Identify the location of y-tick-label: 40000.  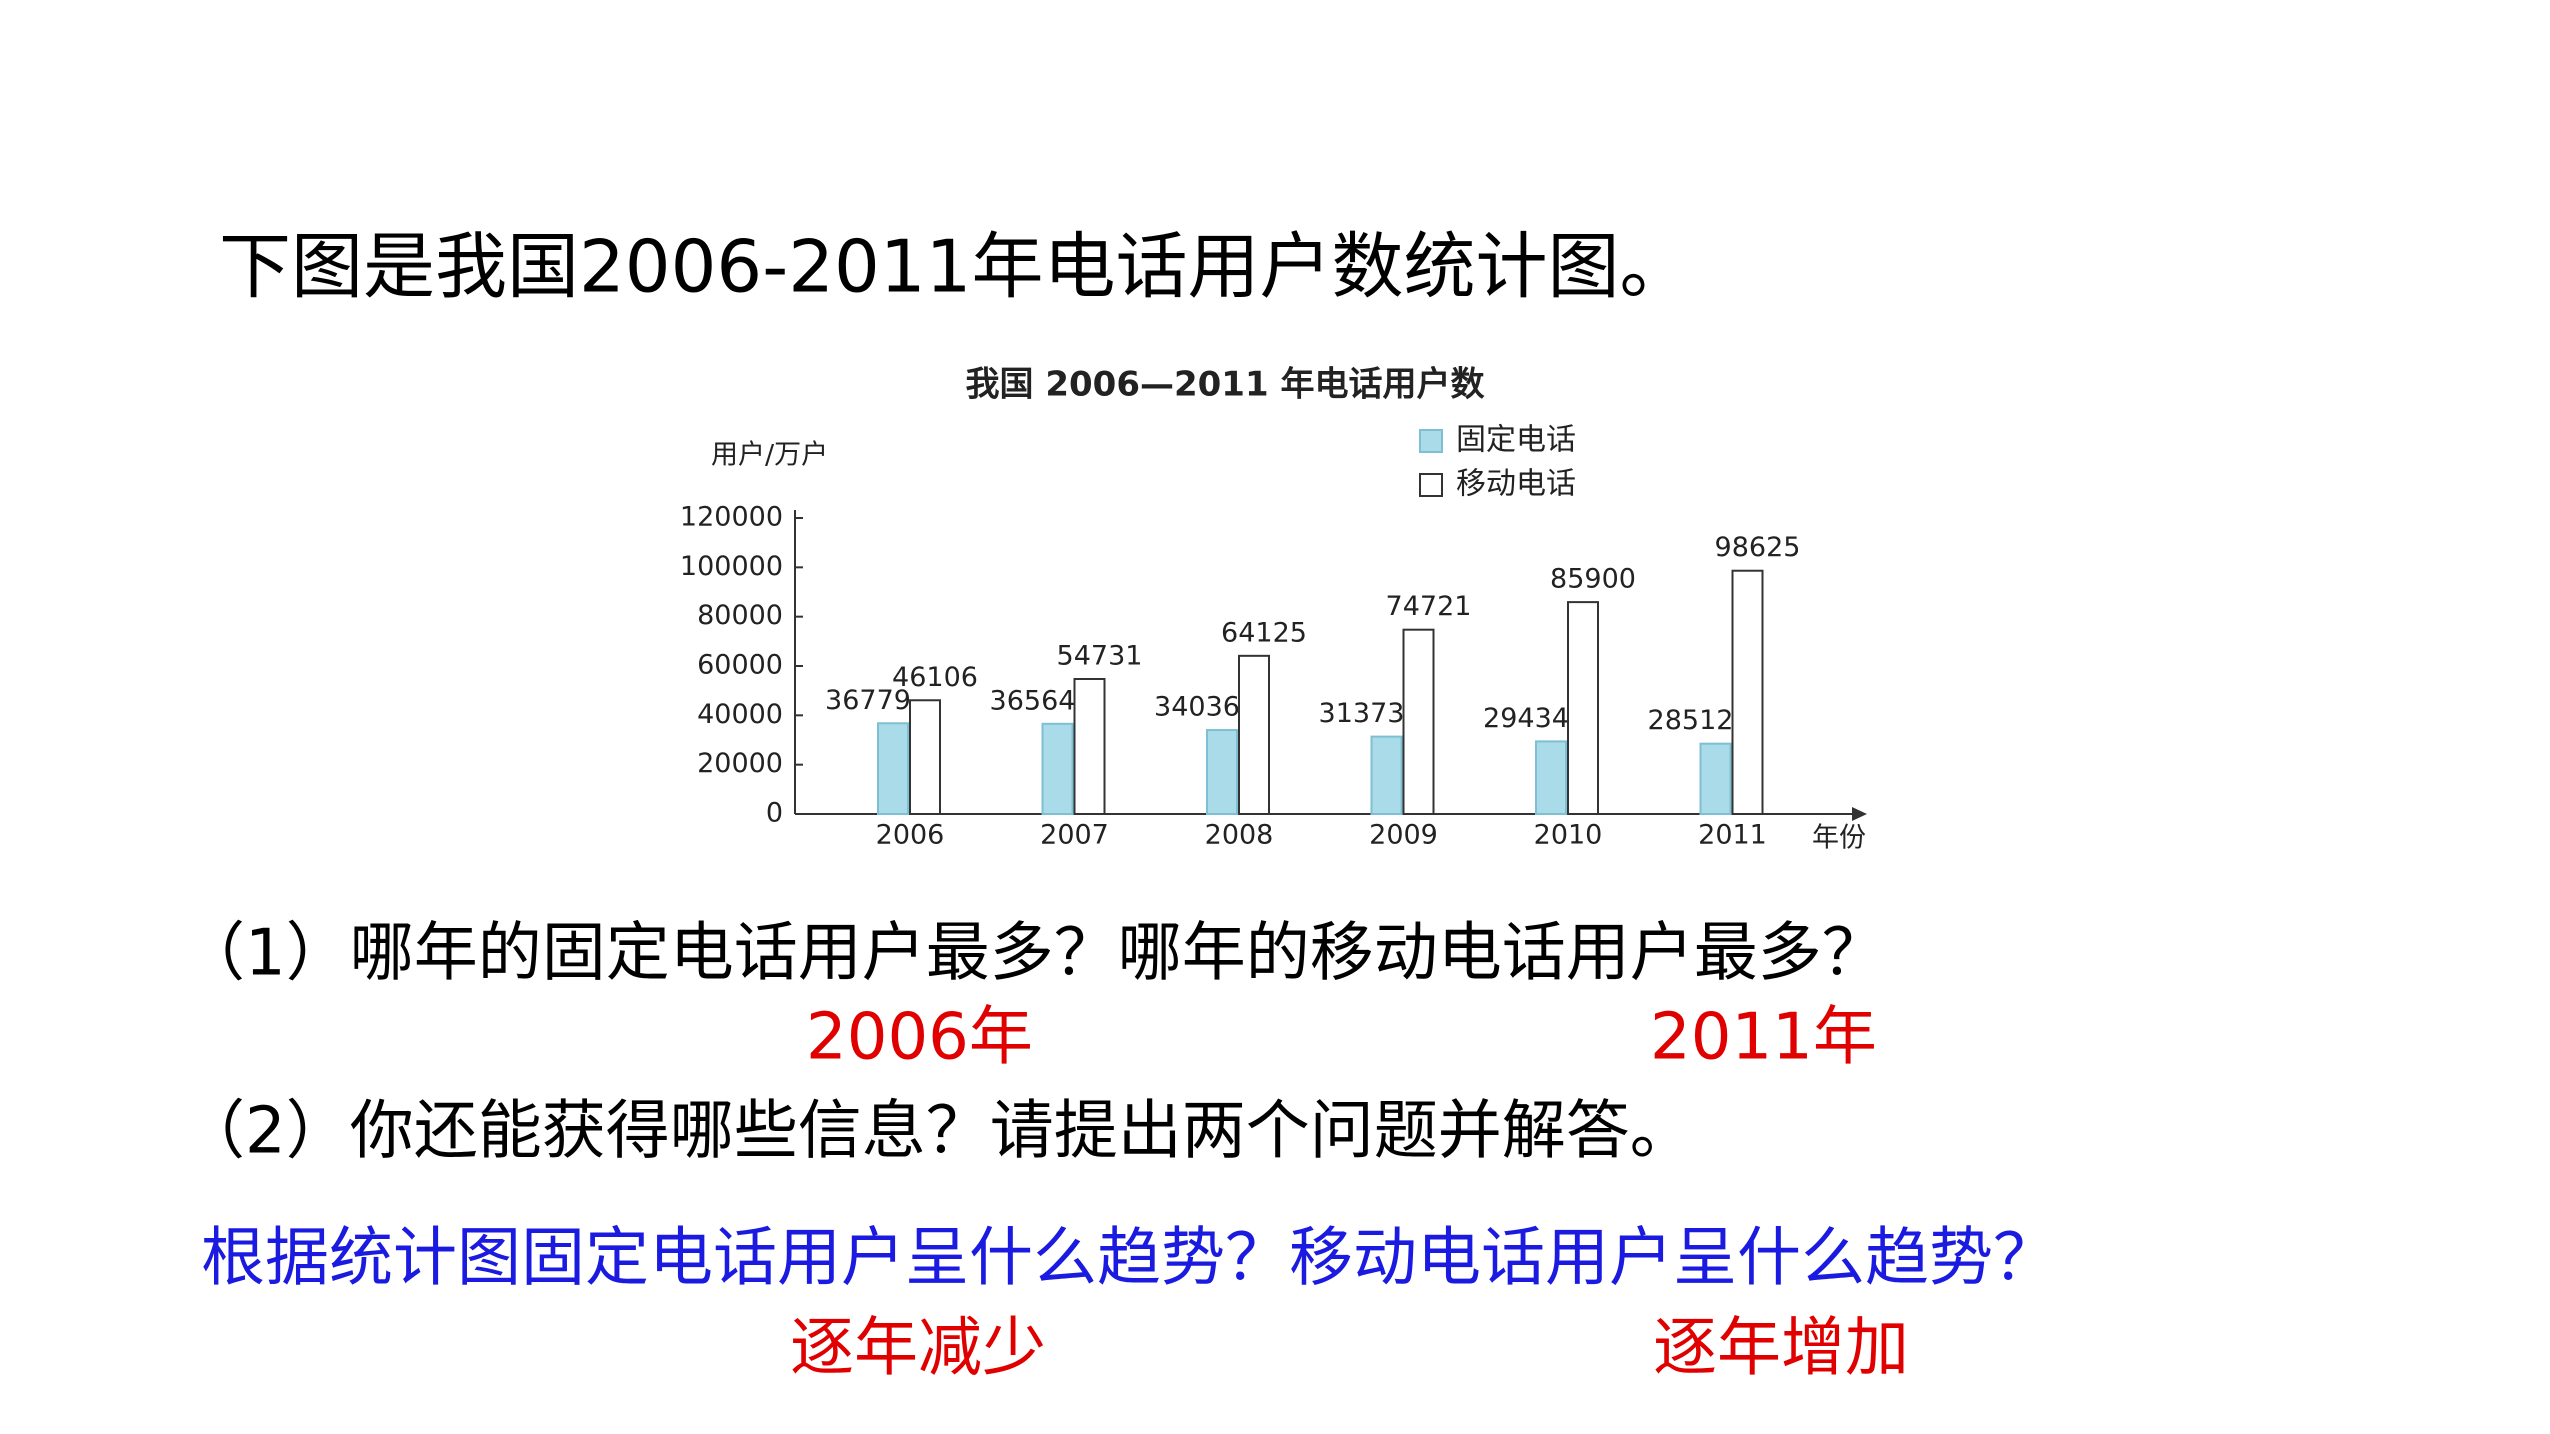
(740, 714).